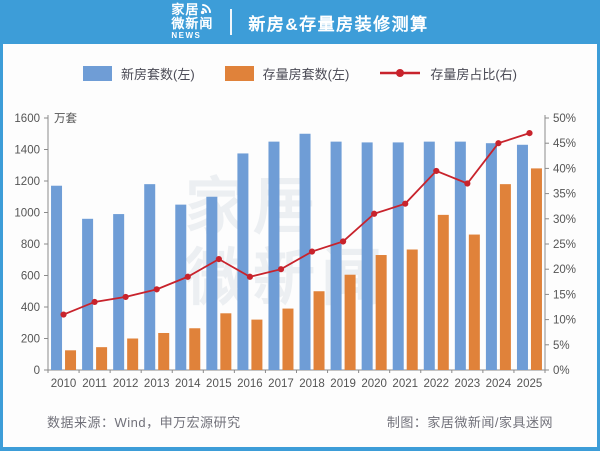  I want to click on x-label-2011: 2011, so click(94, 384).